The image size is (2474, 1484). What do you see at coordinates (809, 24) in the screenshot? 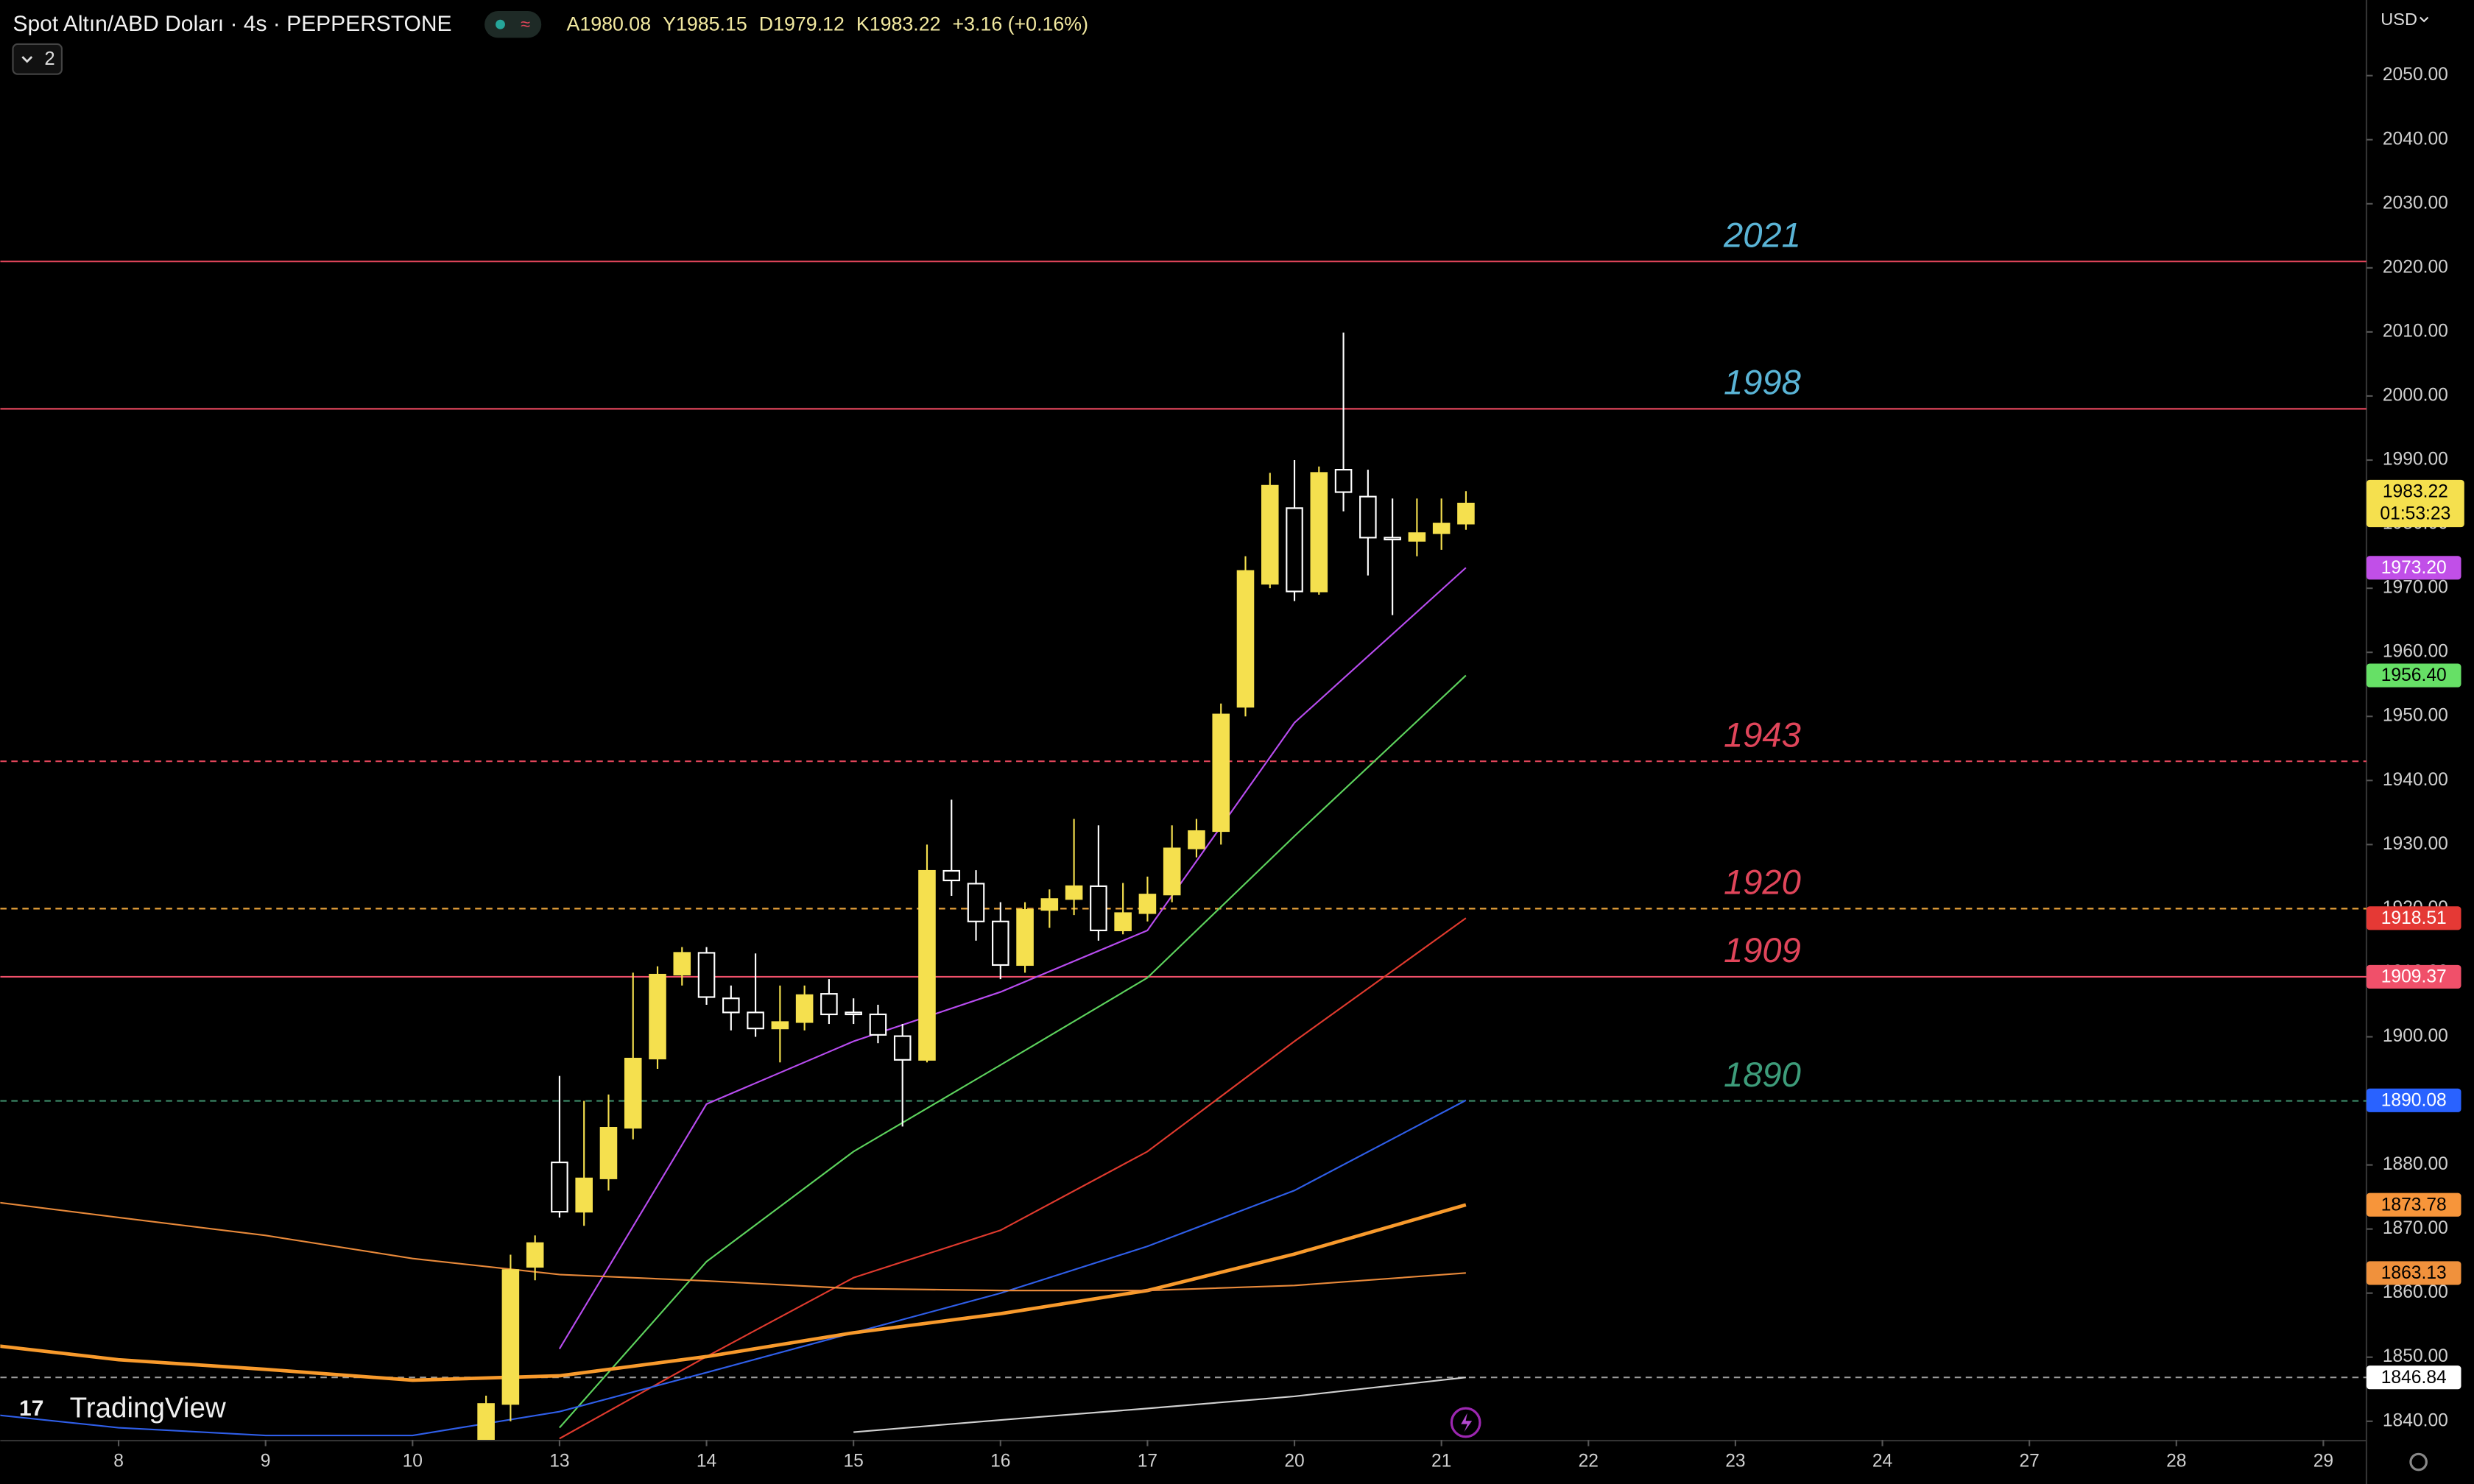
I see `ohlc-value: 1979.12` at bounding box center [809, 24].